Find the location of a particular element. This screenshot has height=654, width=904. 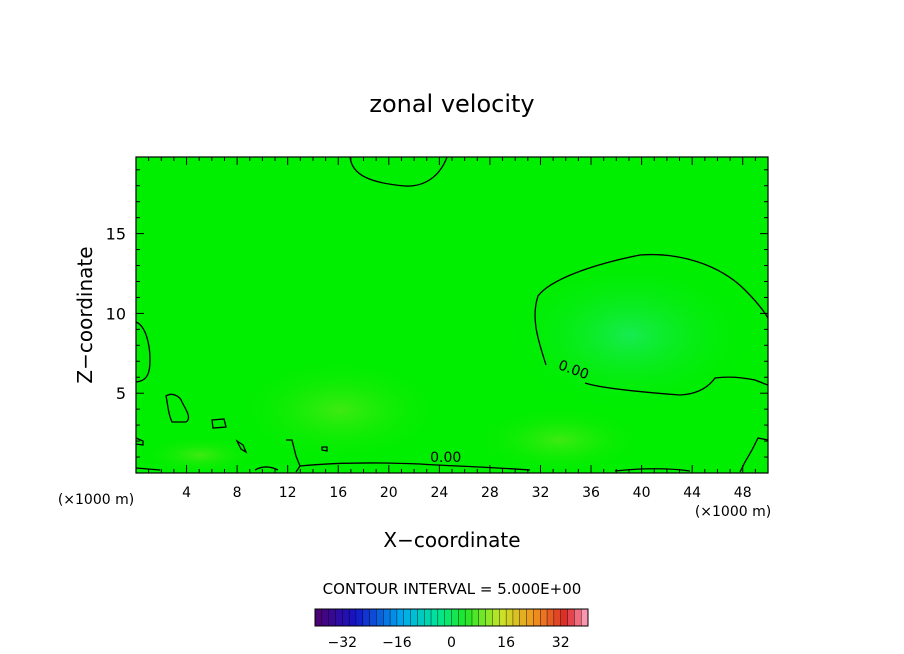

x-unit-label-left: (×1000 m) is located at coordinates (96, 500).